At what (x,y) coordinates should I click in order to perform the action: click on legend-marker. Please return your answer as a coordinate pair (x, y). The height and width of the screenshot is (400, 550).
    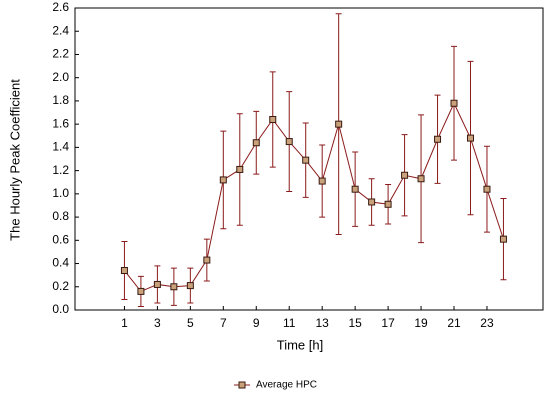
    Looking at the image, I should click on (242, 385).